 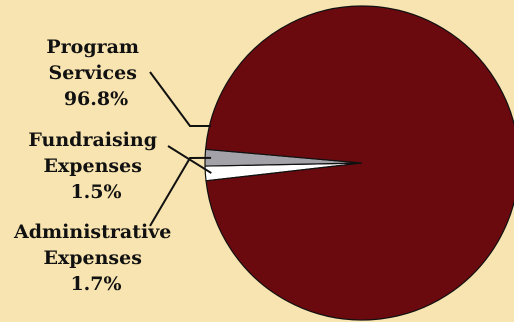 What do you see at coordinates (95, 284) in the screenshot?
I see `label-administrative-value: 1.7%` at bounding box center [95, 284].